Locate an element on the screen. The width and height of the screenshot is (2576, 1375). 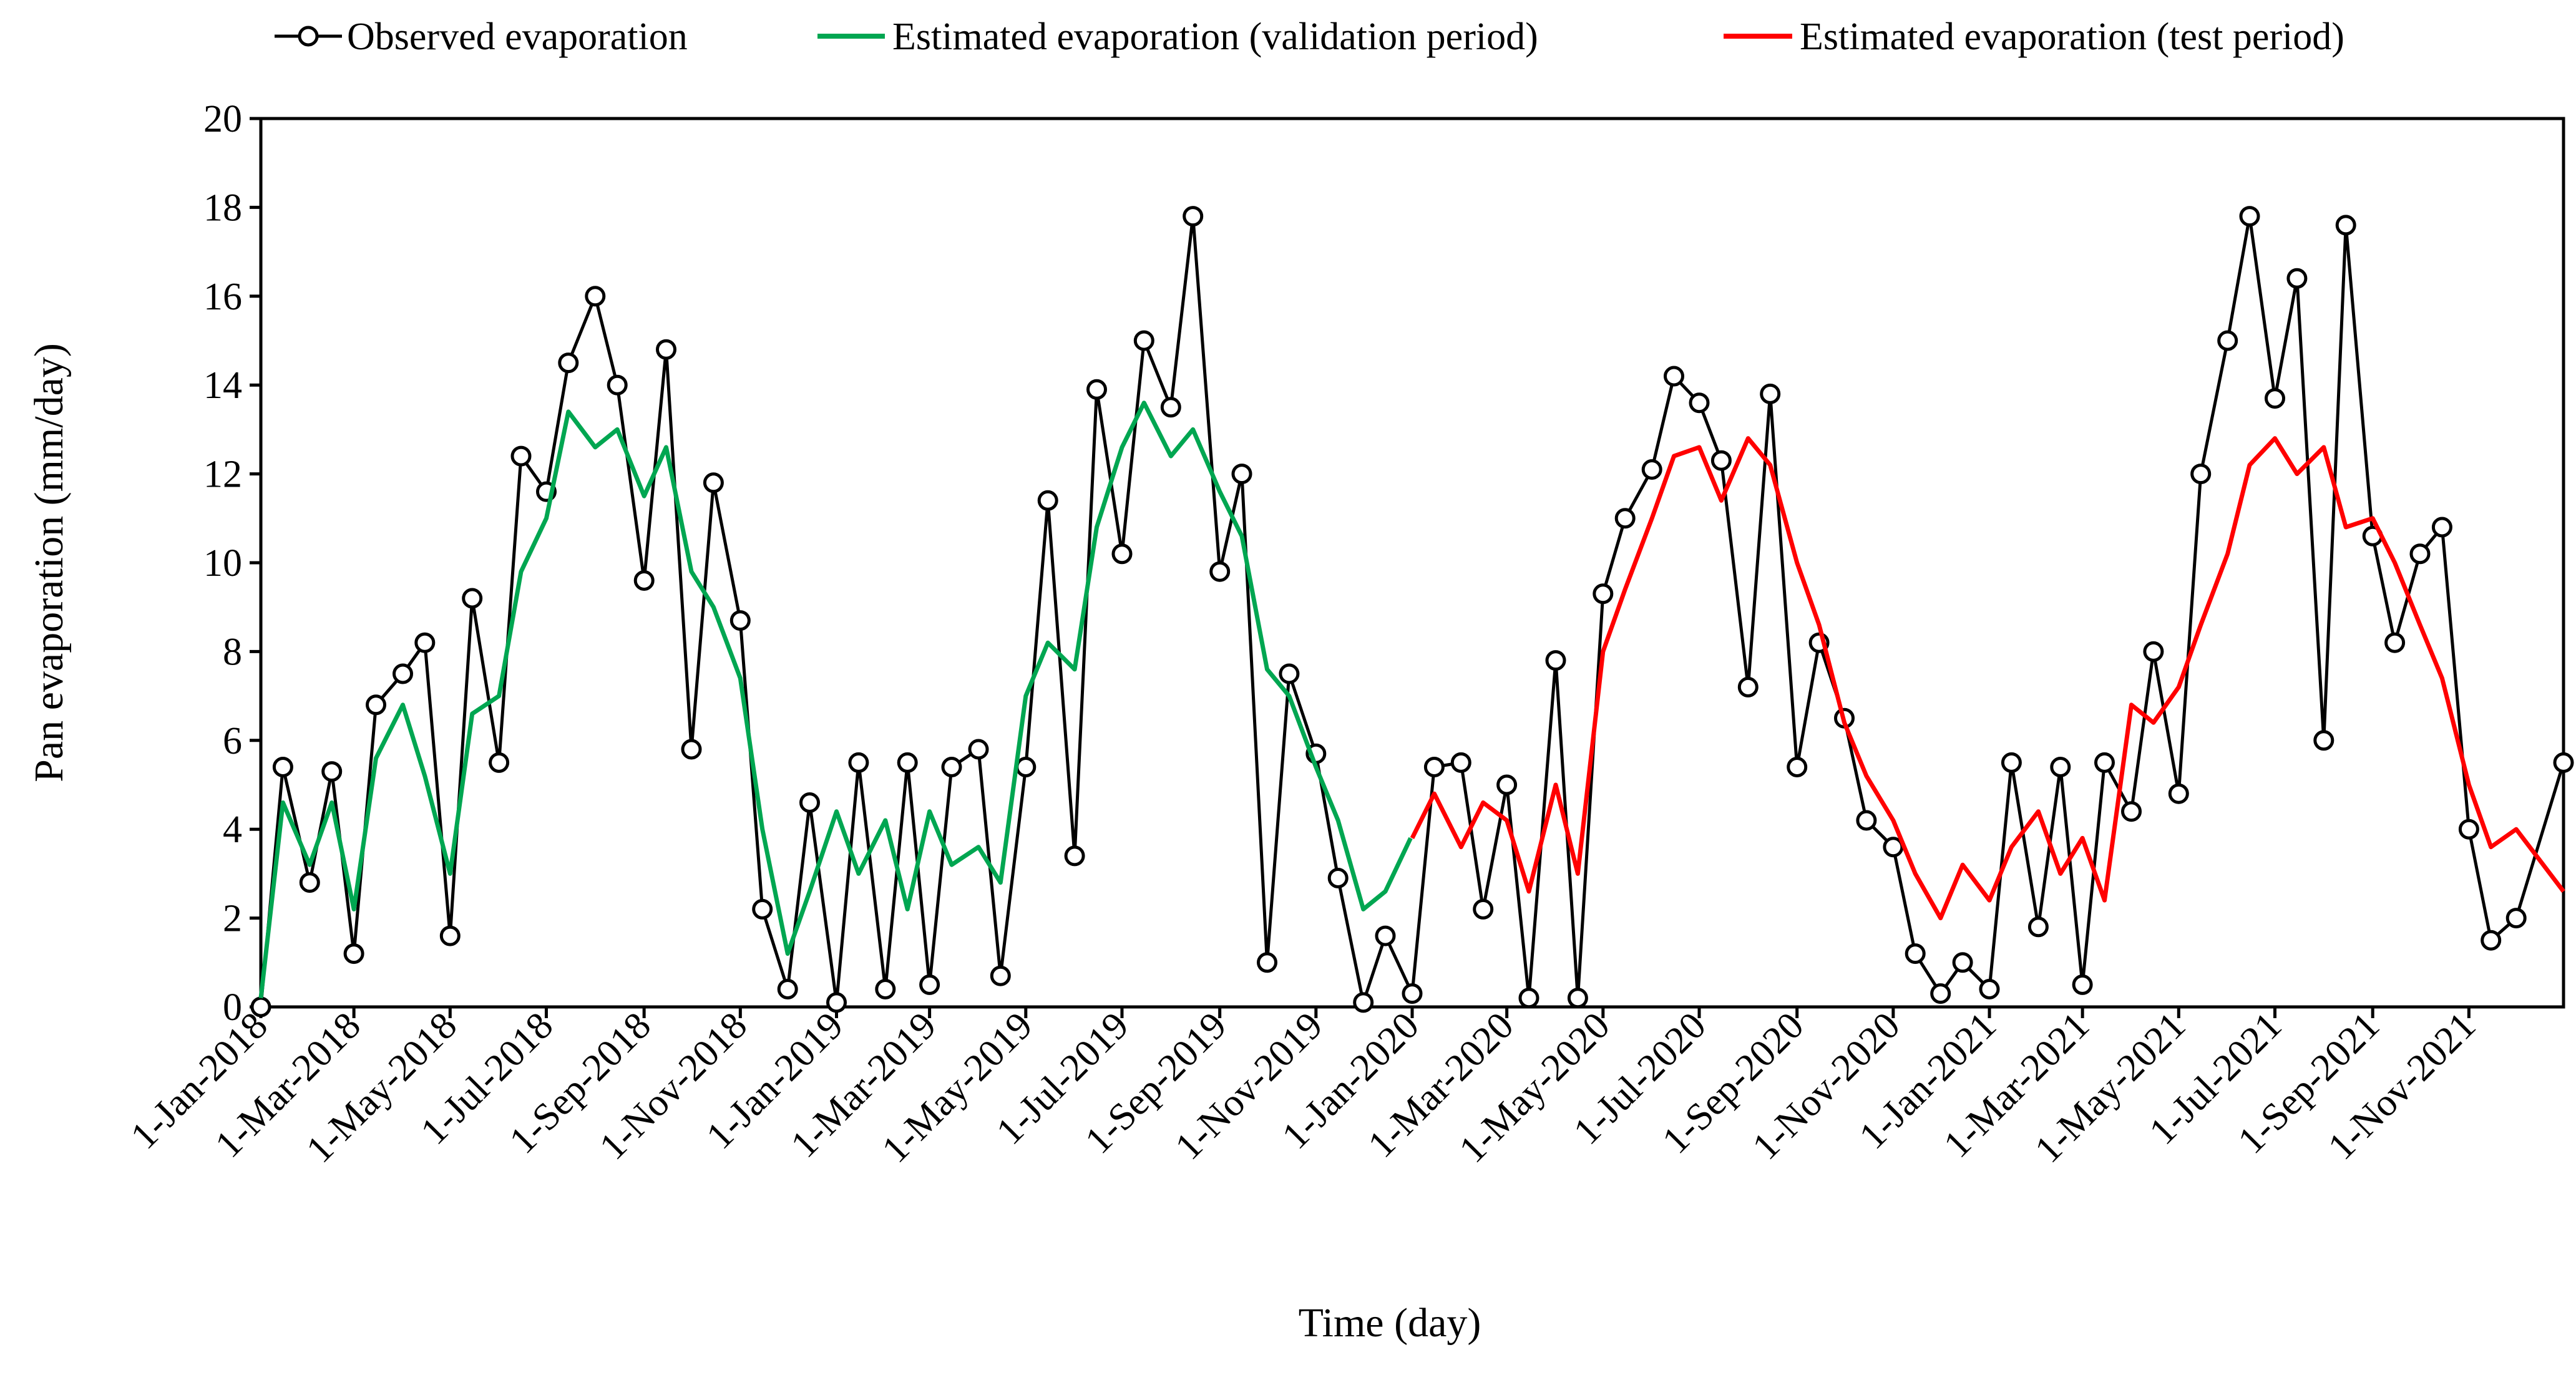
y-tick-label: 6 is located at coordinates (232, 741).